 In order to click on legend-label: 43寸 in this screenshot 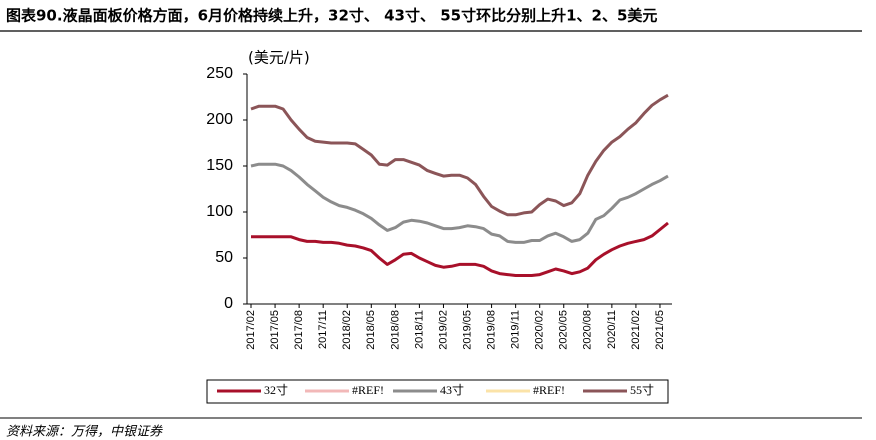, I will do `click(452, 390)`.